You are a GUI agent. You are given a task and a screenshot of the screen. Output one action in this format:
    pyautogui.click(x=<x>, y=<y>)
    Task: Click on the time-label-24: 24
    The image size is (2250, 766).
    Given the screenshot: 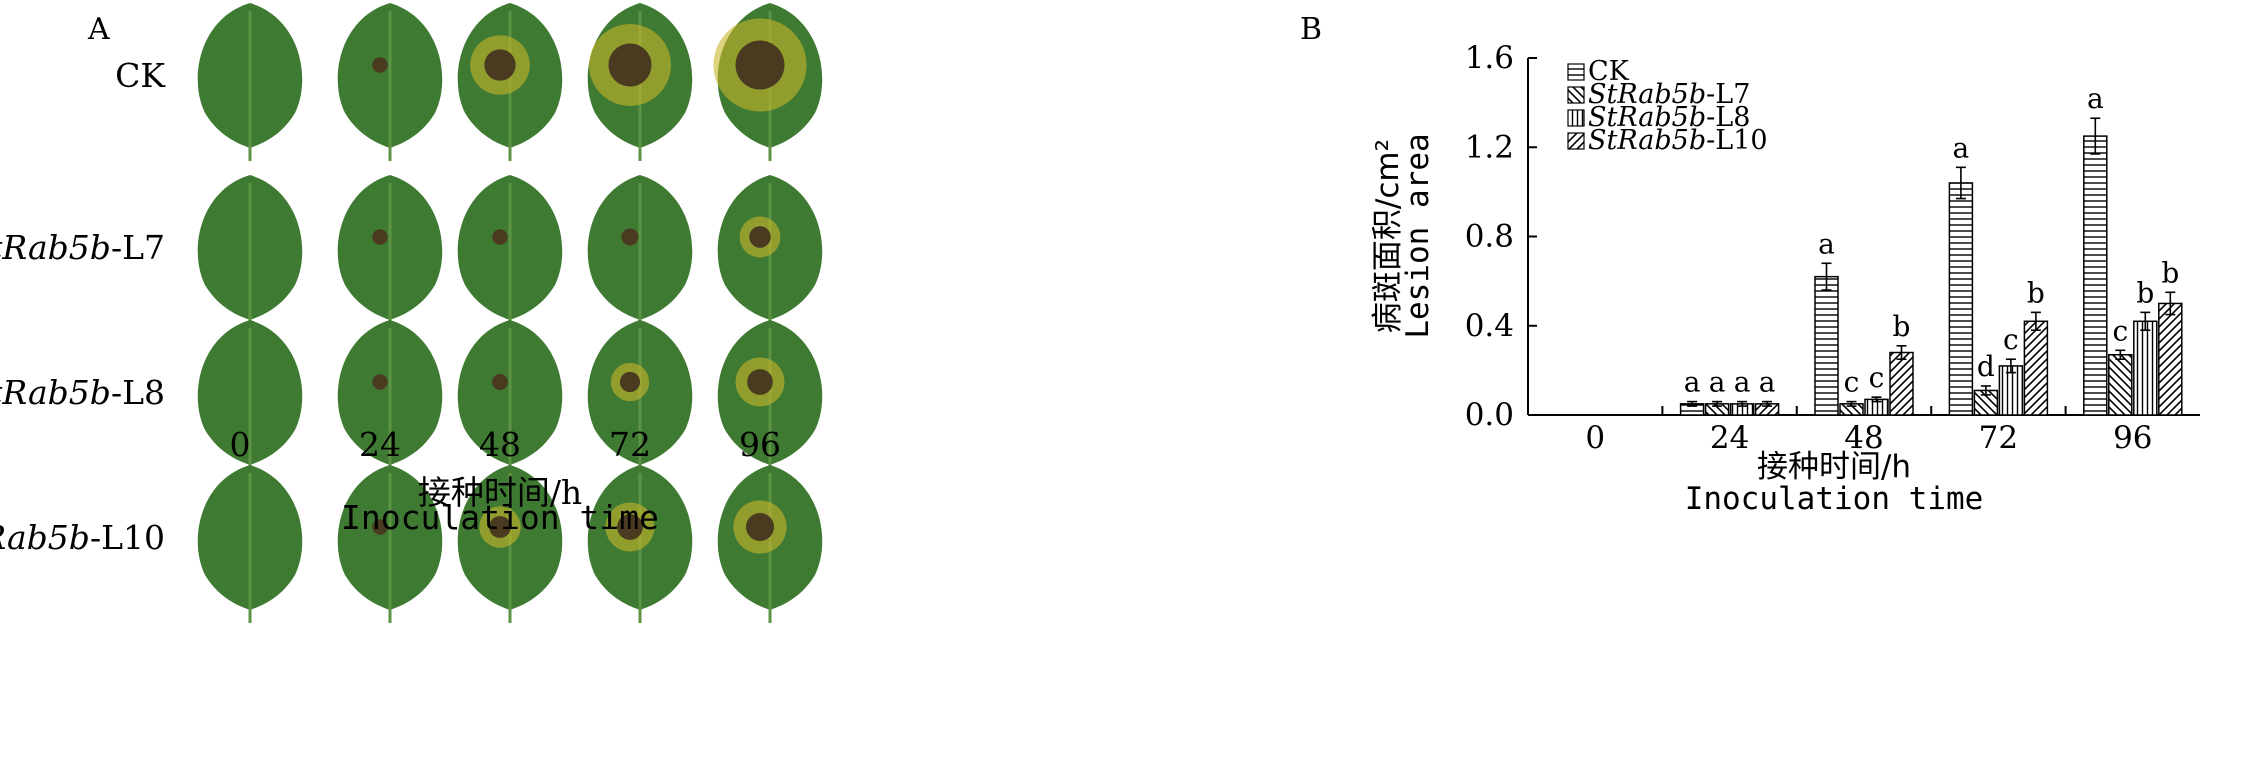 What is the action you would take?
    pyautogui.click(x=380, y=444)
    